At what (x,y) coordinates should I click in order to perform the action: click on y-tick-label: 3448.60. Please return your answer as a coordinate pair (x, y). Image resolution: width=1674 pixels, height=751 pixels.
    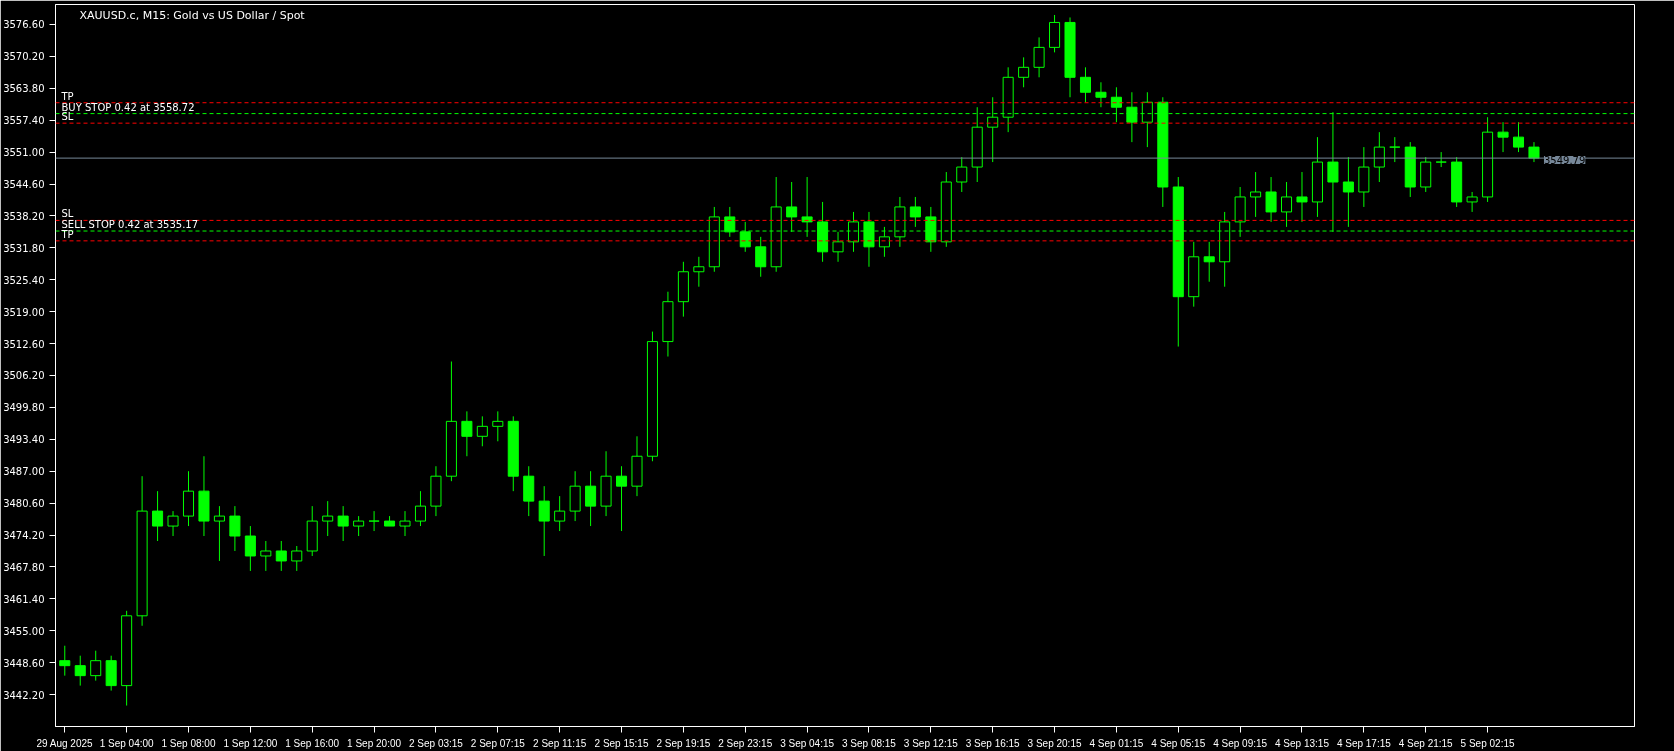
    Looking at the image, I should click on (24, 663).